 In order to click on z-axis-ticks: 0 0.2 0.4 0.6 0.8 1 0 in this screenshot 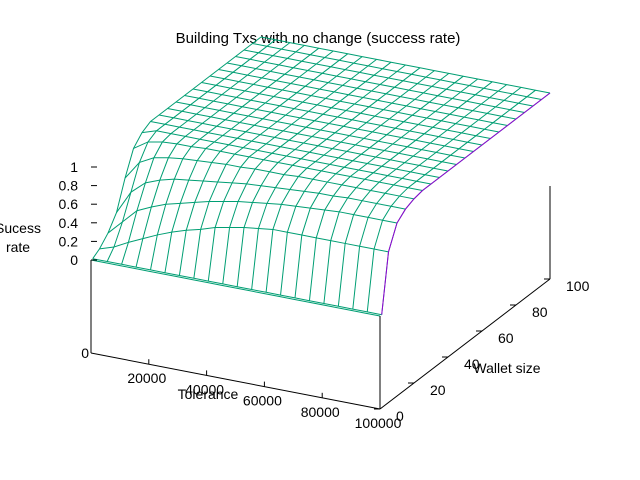, I will do `click(78, 260)`.